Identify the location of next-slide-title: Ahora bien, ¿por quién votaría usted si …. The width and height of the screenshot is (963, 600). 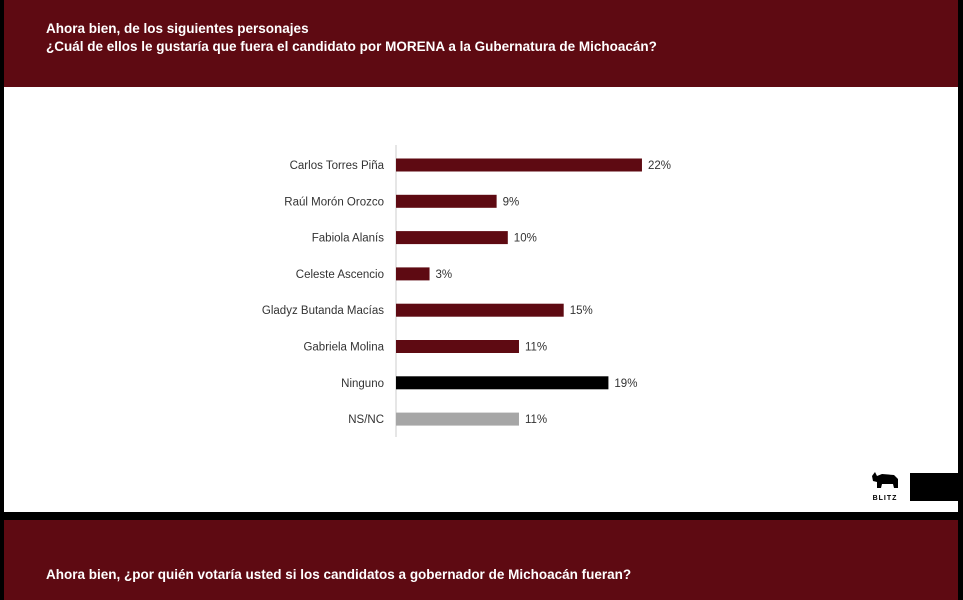
(339, 574).